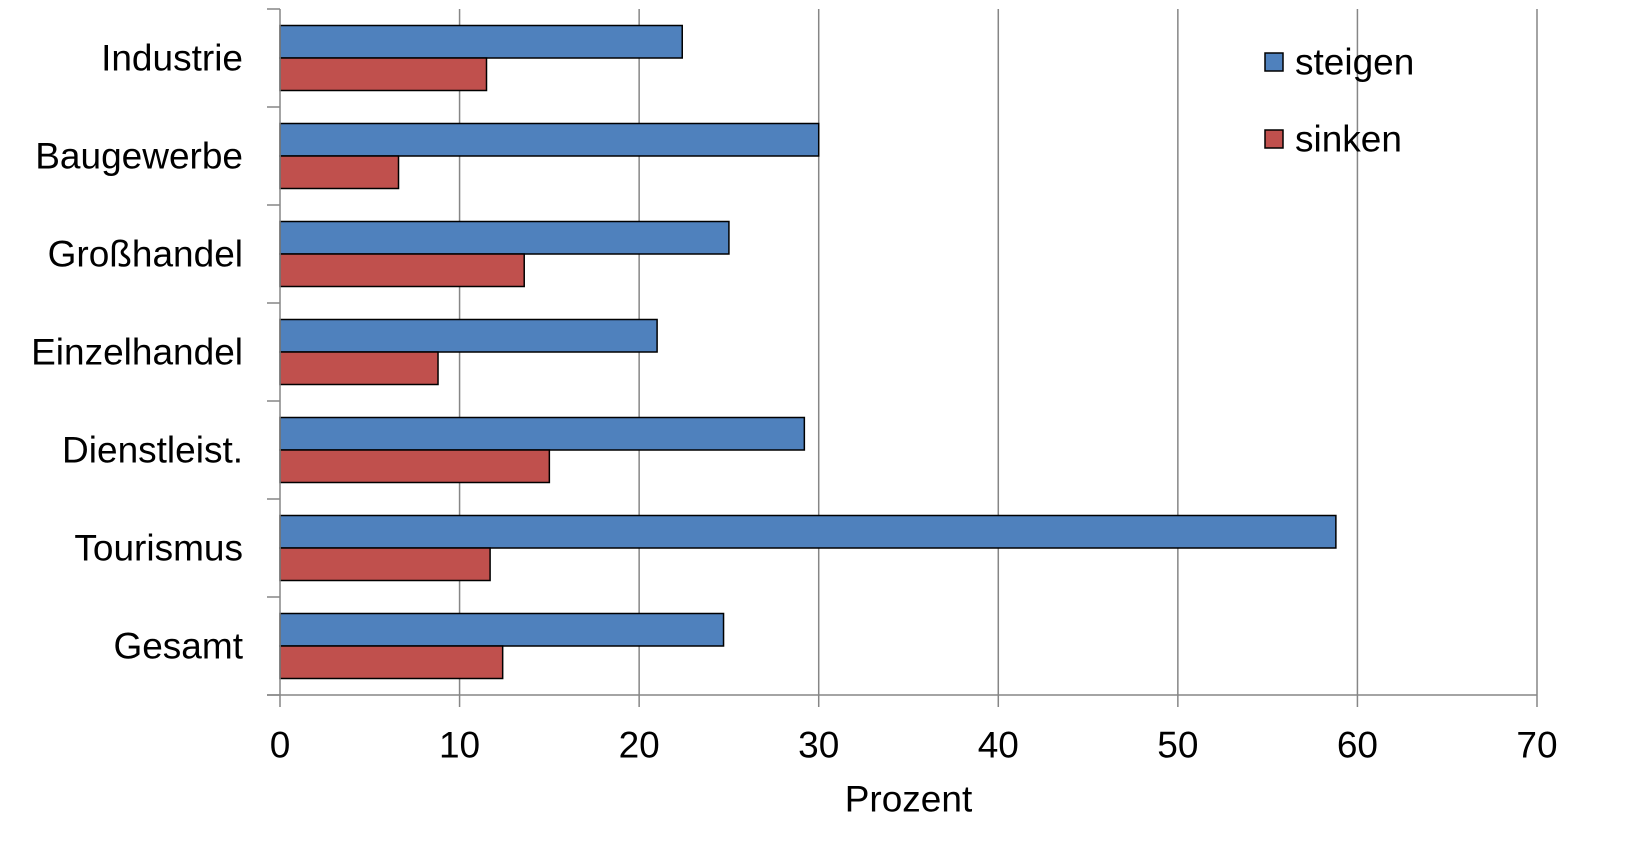 Image resolution: width=1635 pixels, height=856 pixels. What do you see at coordinates (459, 745) in the screenshot?
I see `x-tick-label: 10` at bounding box center [459, 745].